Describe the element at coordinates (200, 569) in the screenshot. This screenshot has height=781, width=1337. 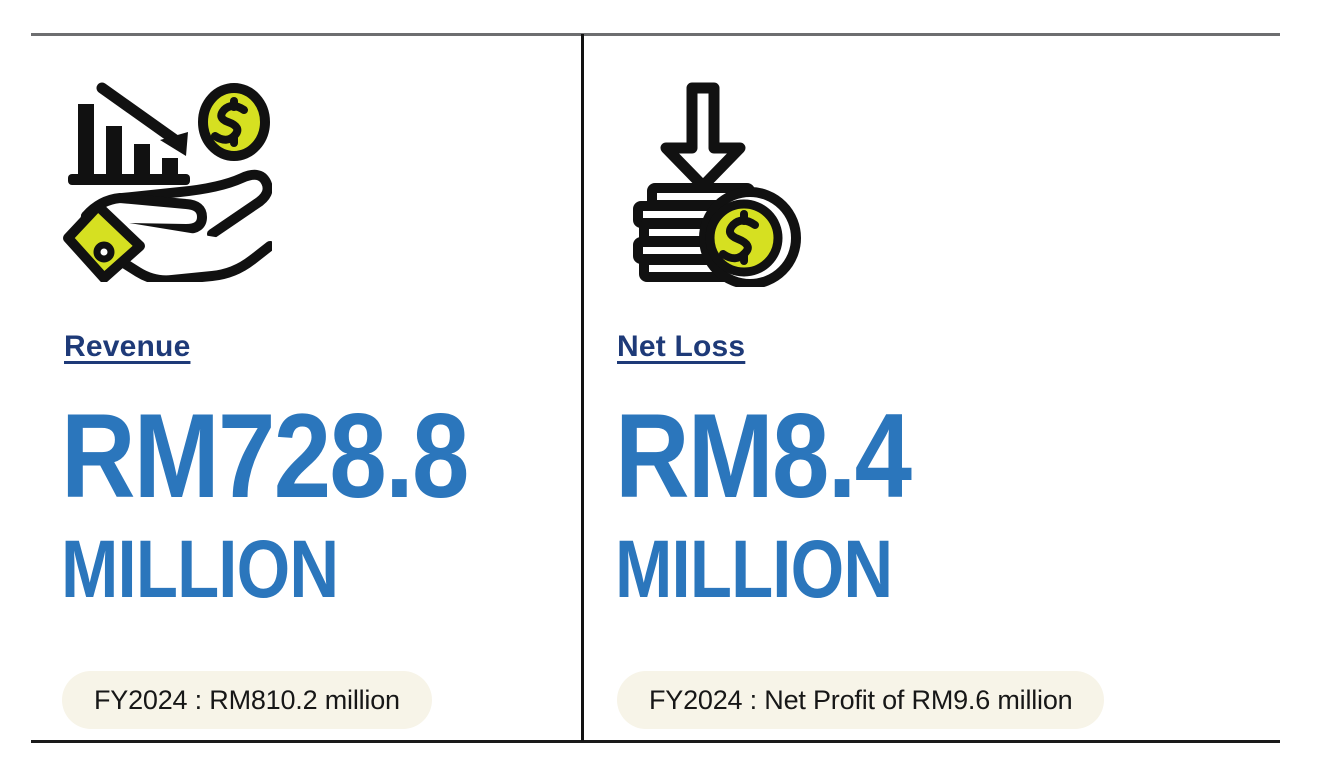
I see `metric-unit-revenue: MILLION` at that location.